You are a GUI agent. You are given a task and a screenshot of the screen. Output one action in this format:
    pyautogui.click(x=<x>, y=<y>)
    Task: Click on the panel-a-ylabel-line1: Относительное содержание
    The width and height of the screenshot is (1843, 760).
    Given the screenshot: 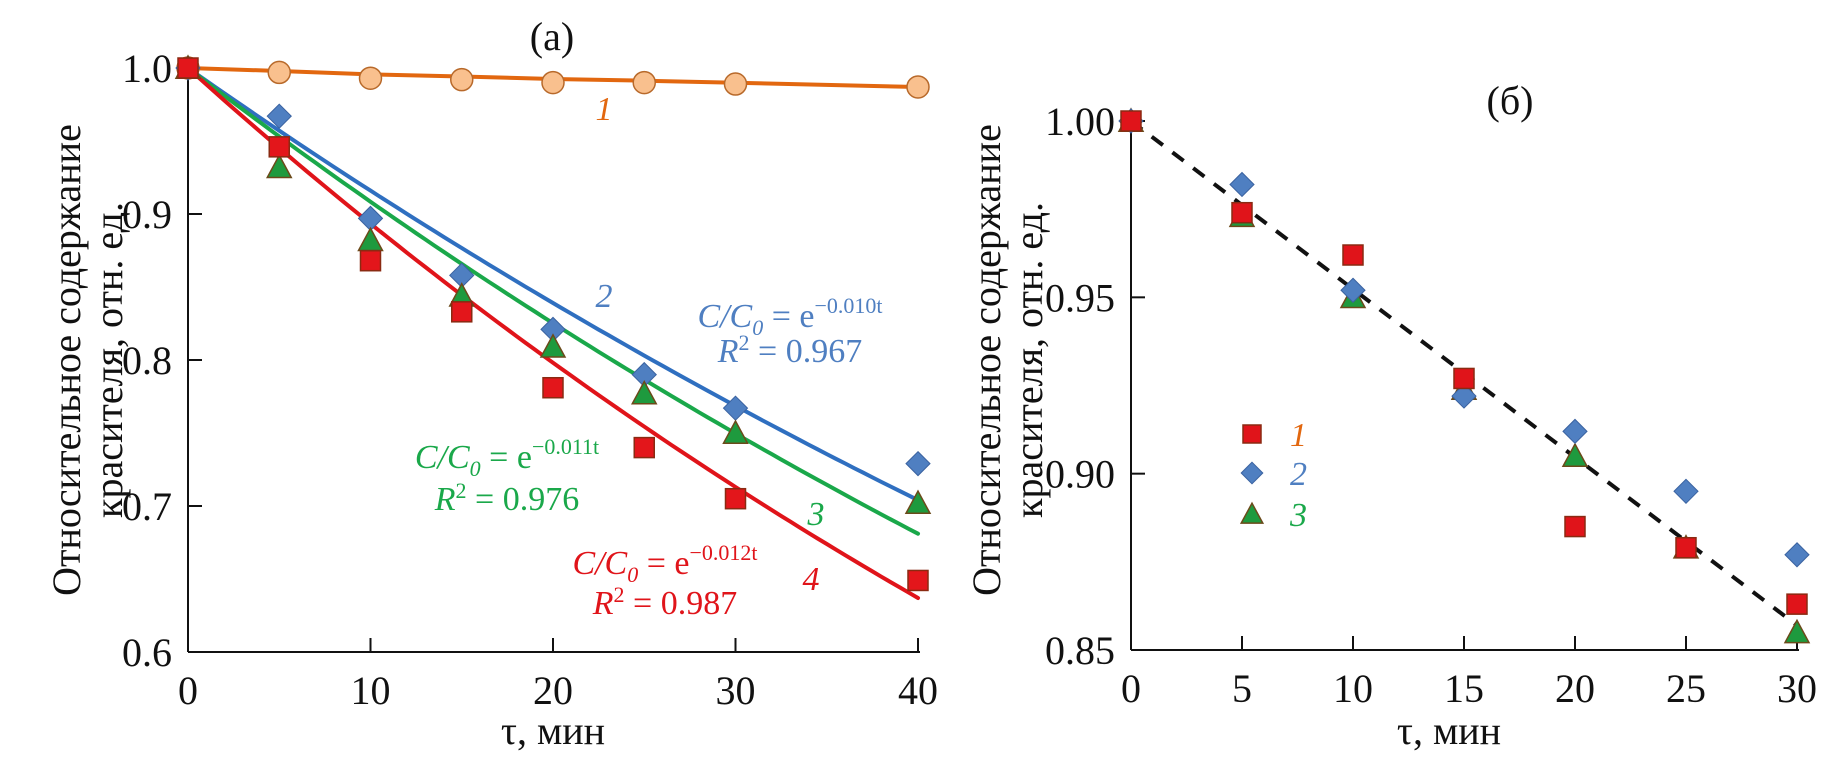 What is the action you would take?
    pyautogui.click(x=66, y=360)
    